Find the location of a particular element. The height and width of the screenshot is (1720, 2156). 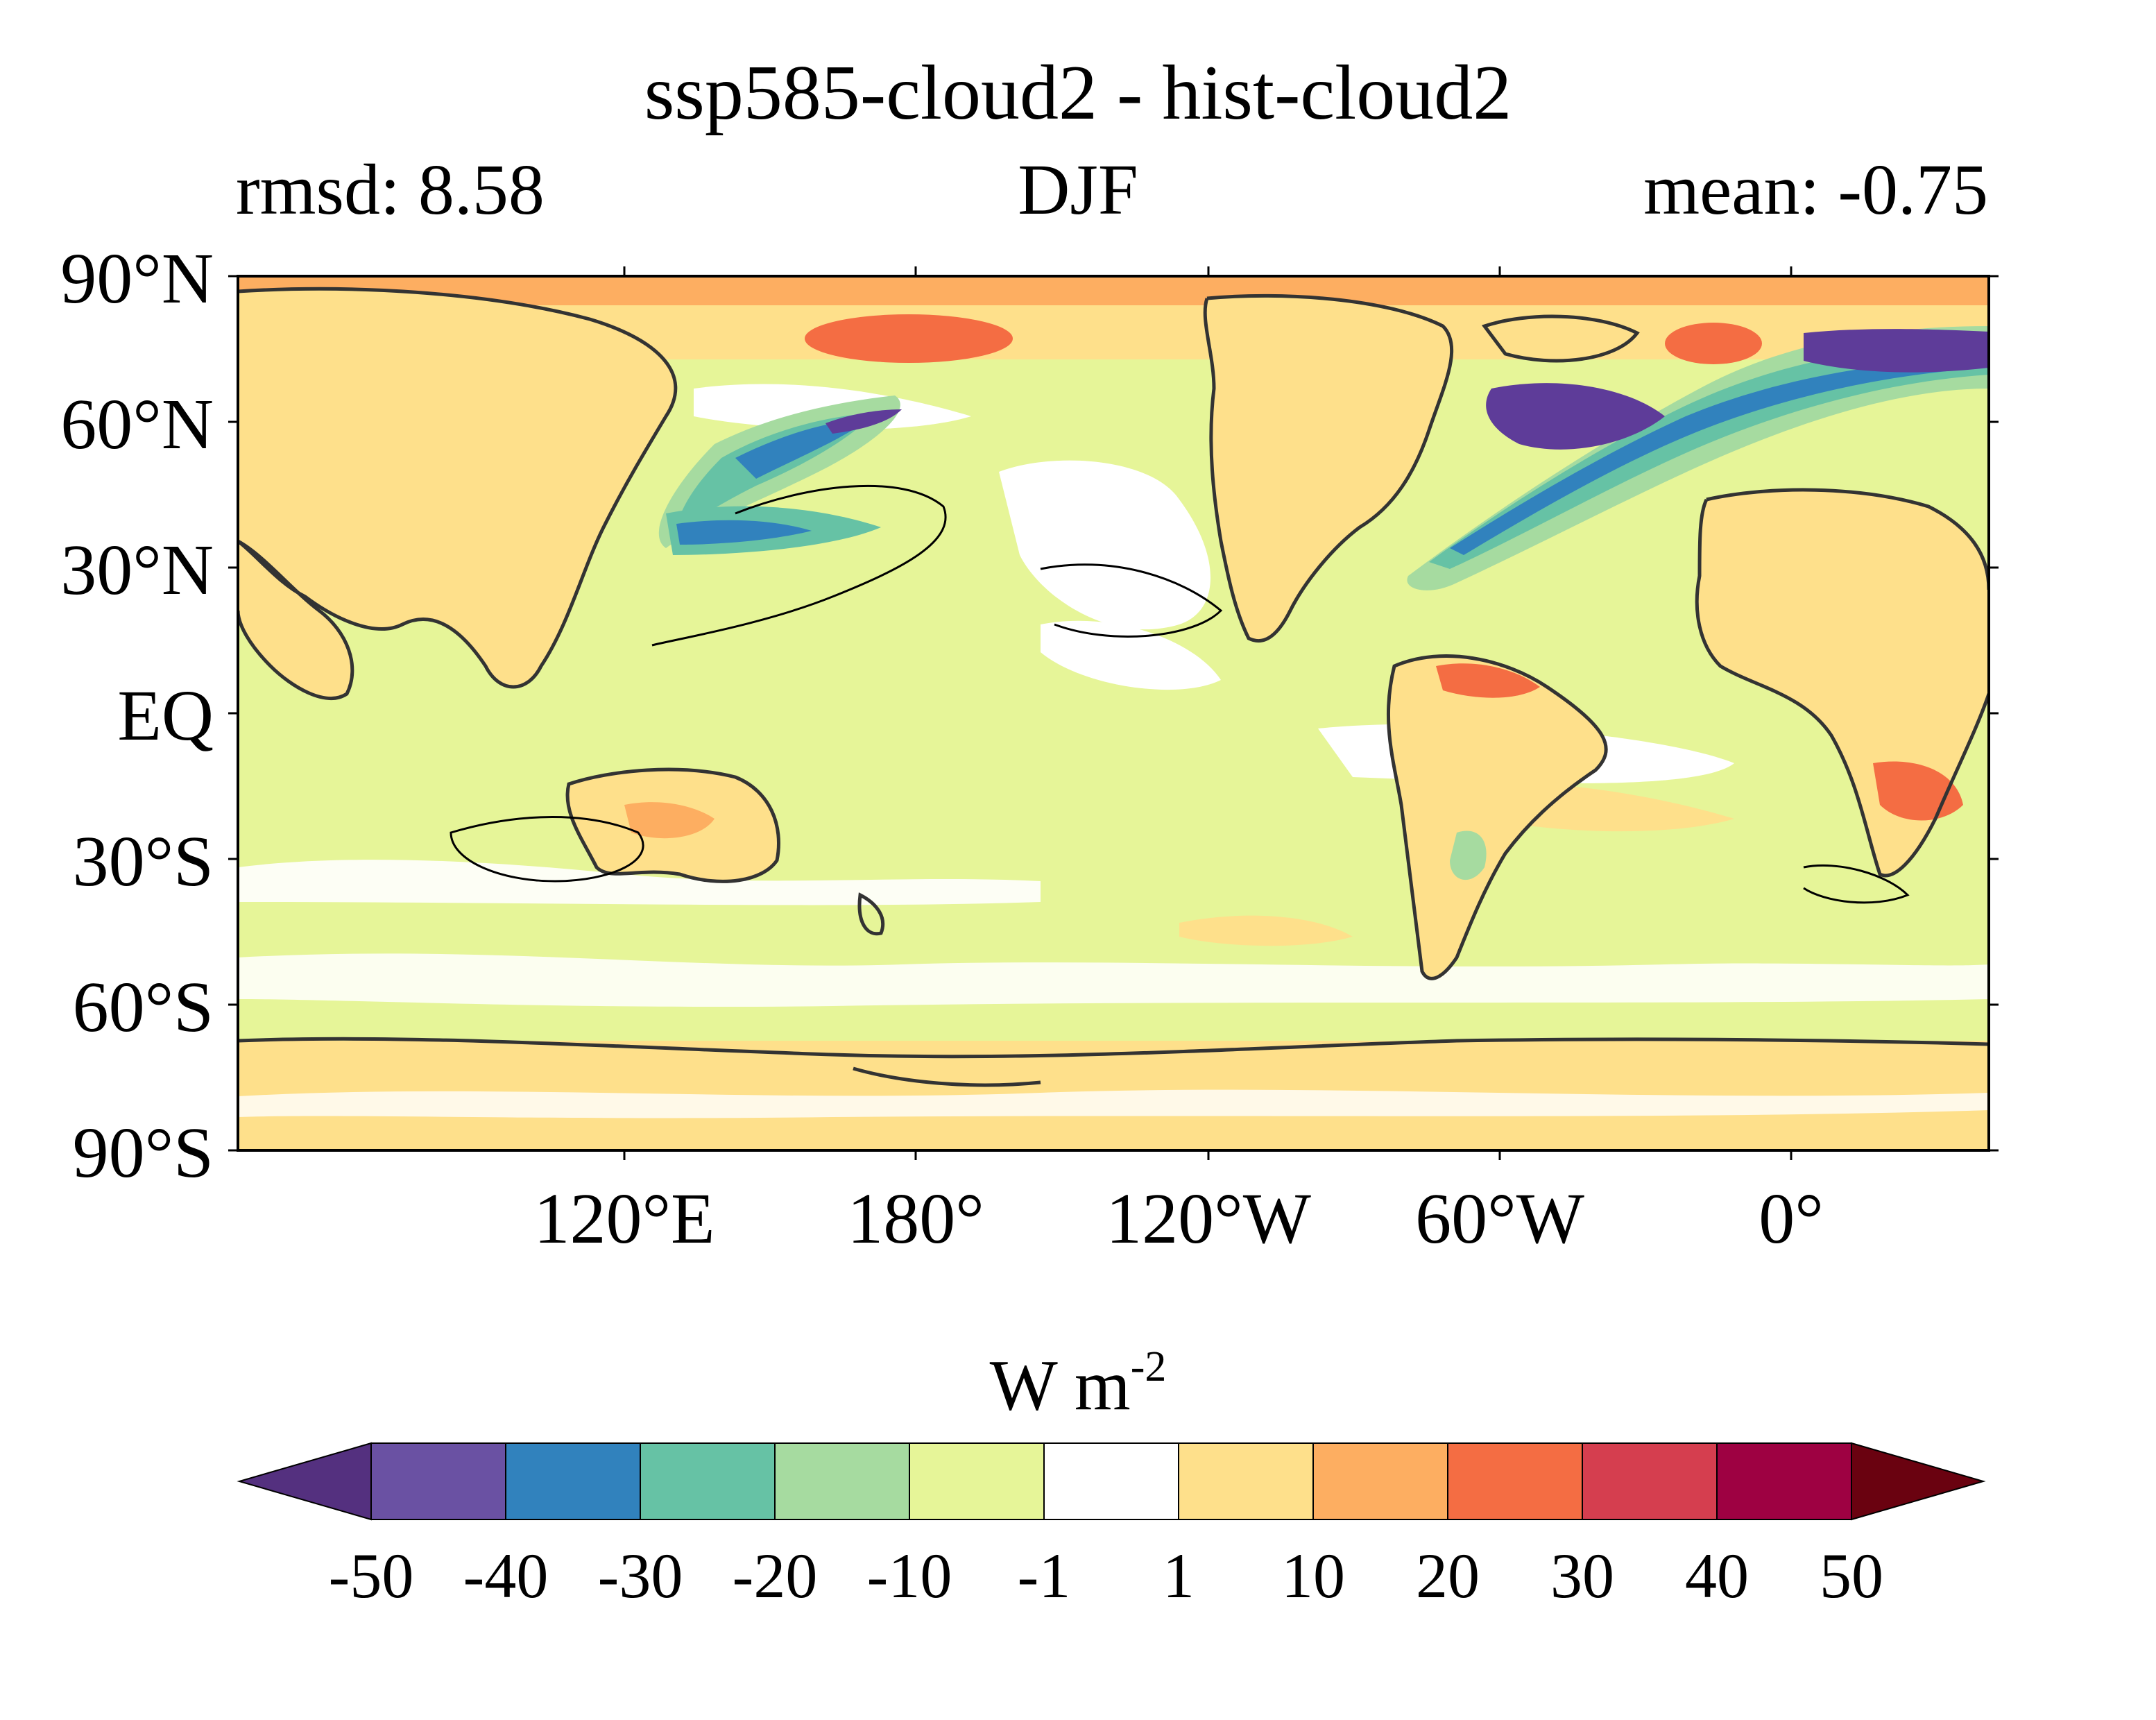

lat-label-60n: 60°N is located at coordinates (137, 424).